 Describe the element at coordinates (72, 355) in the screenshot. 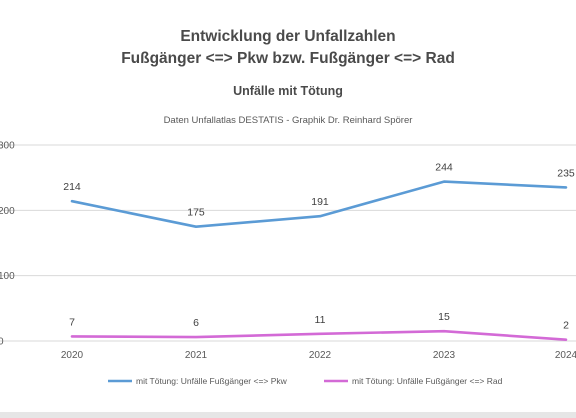

I see `x-tick-label: 2020` at that location.